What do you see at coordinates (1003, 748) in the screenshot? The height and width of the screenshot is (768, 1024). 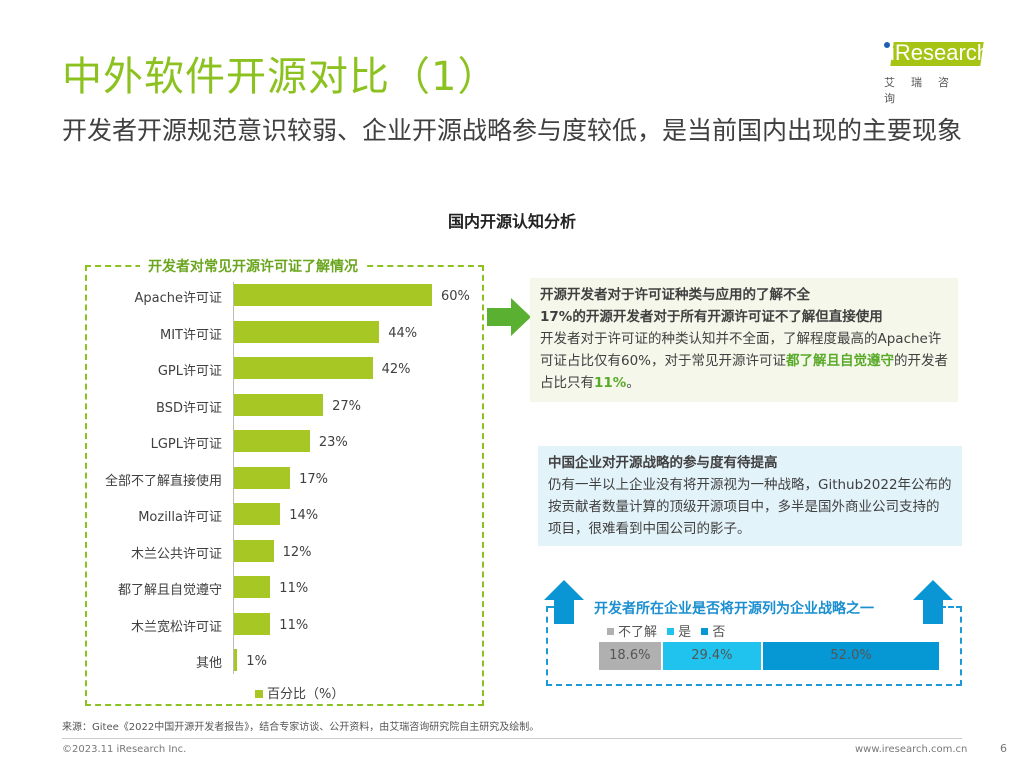 I see `page-number: 6` at bounding box center [1003, 748].